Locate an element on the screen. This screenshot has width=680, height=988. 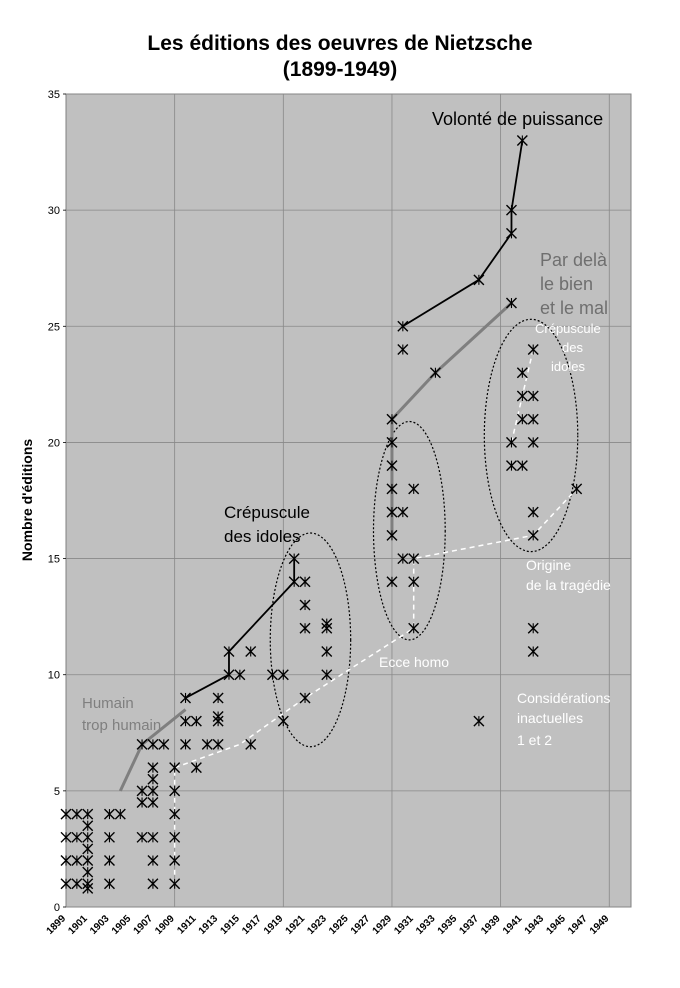
x-tick-label: 1903 is located at coordinates (100, 925).